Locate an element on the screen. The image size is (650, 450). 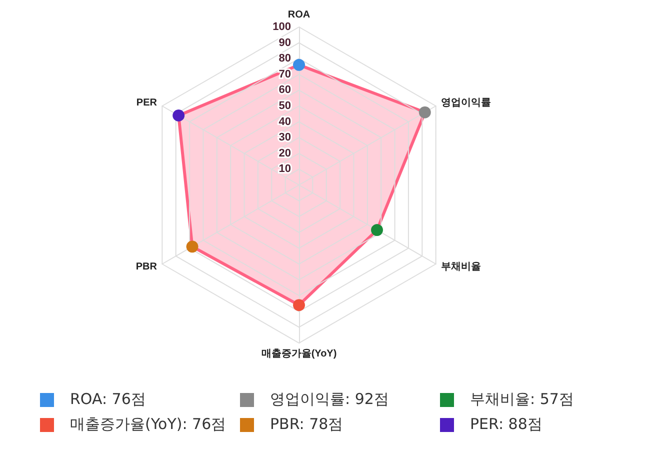
spoke-label: PER is located at coordinates (147, 103).